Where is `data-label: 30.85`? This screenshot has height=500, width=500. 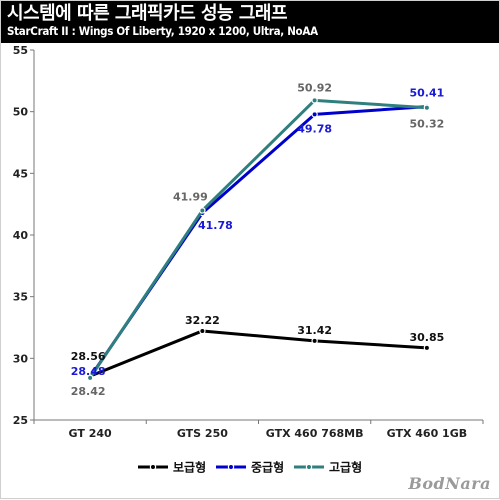
data-label: 30.85 is located at coordinates (426, 337).